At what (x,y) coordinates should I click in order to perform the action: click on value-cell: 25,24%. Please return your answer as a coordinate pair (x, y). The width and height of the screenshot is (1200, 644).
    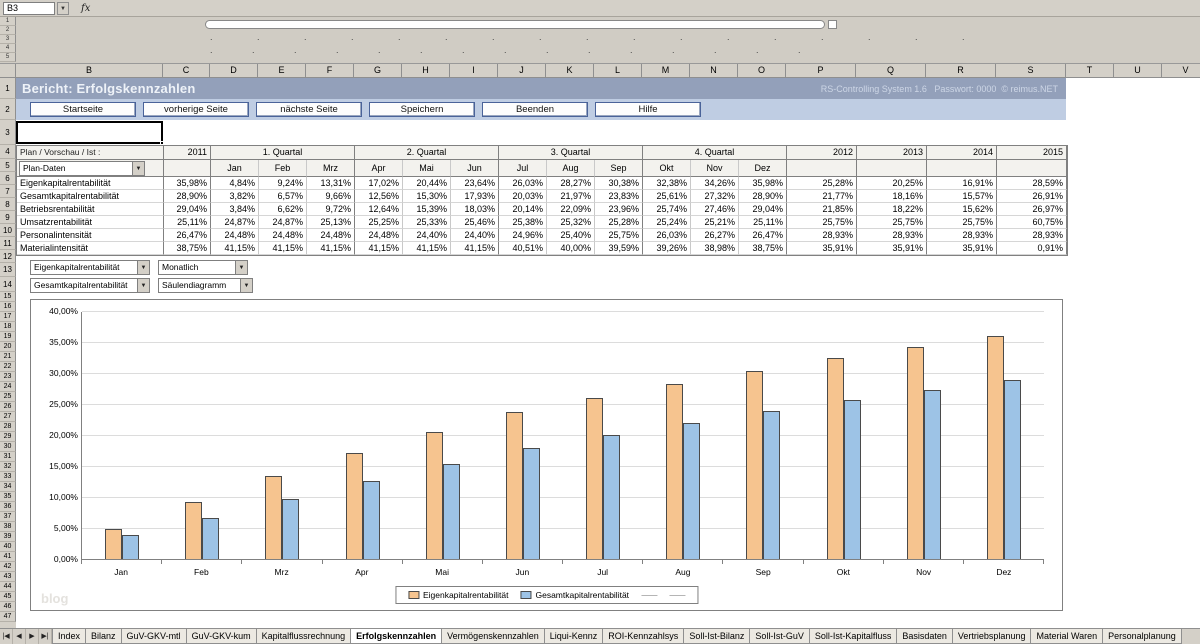
    Looking at the image, I should click on (667, 222).